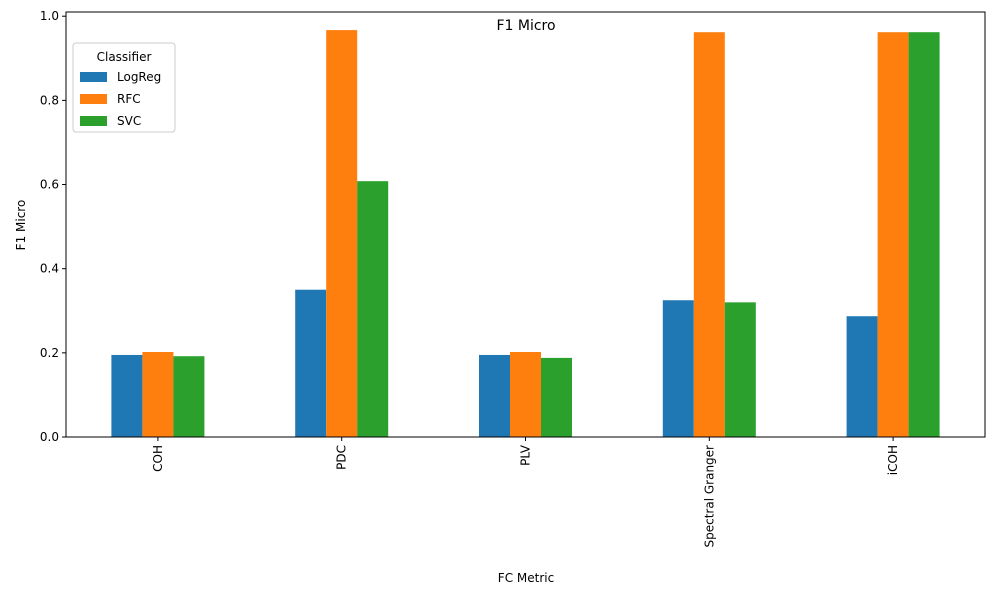  I want to click on x-tick-label: PDC, so click(342, 457).